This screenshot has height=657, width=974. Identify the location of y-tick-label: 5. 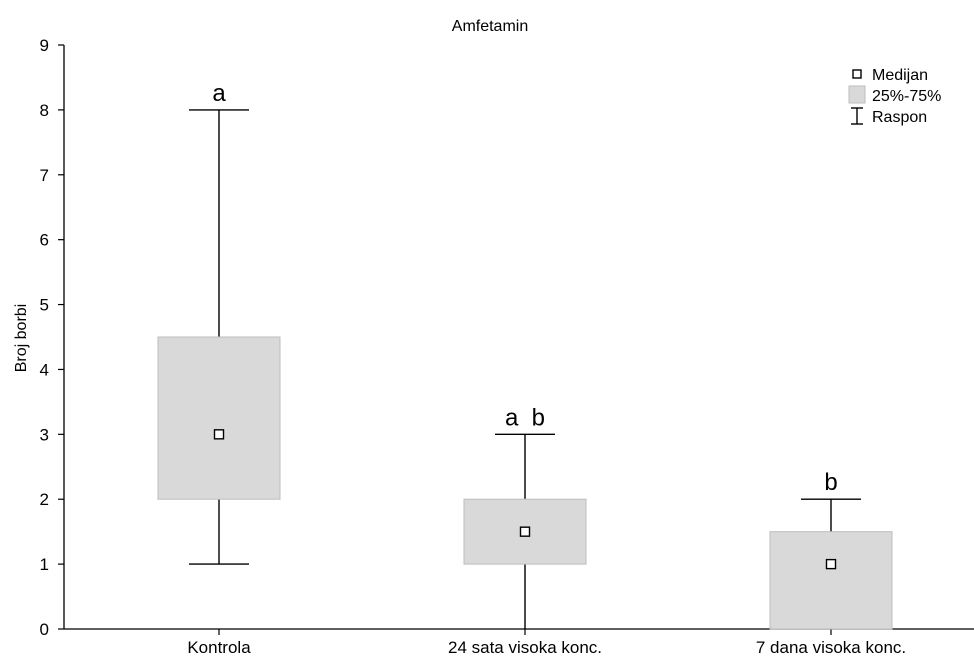
(44, 305).